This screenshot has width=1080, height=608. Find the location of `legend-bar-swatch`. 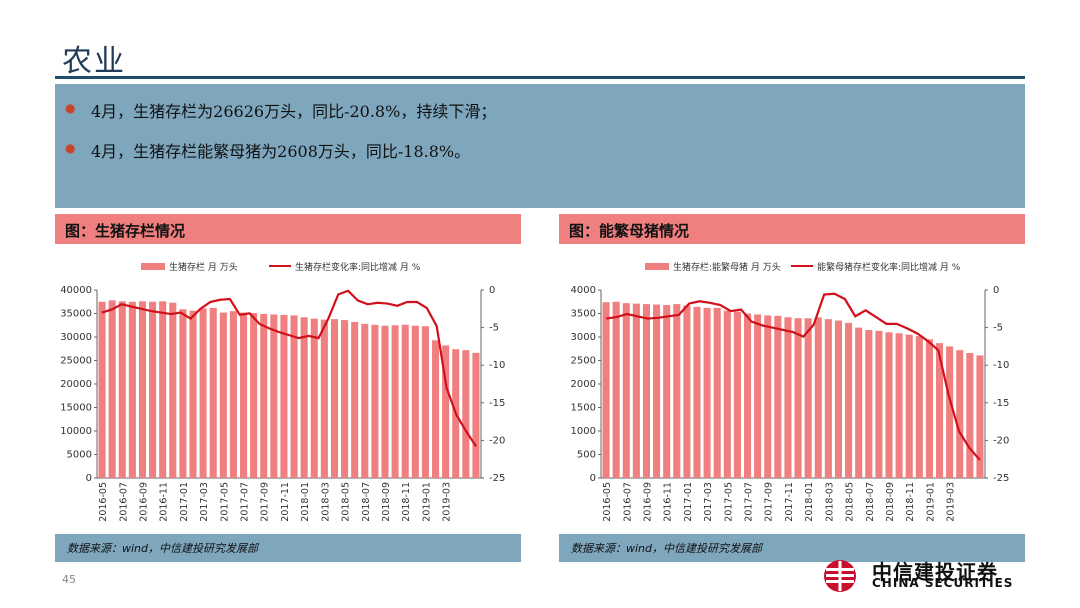

legend-bar-swatch is located at coordinates (657, 266).